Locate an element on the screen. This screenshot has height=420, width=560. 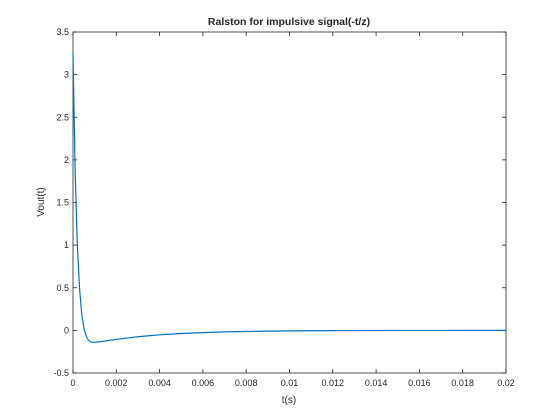
x-tick-label: 0.016 is located at coordinates (419, 383).